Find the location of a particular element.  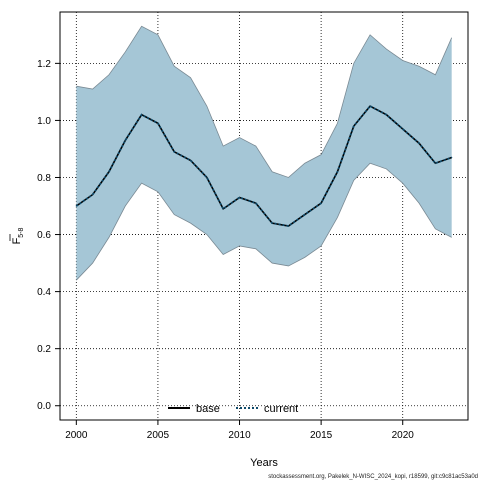

legend: base current is located at coordinates (233, 409).